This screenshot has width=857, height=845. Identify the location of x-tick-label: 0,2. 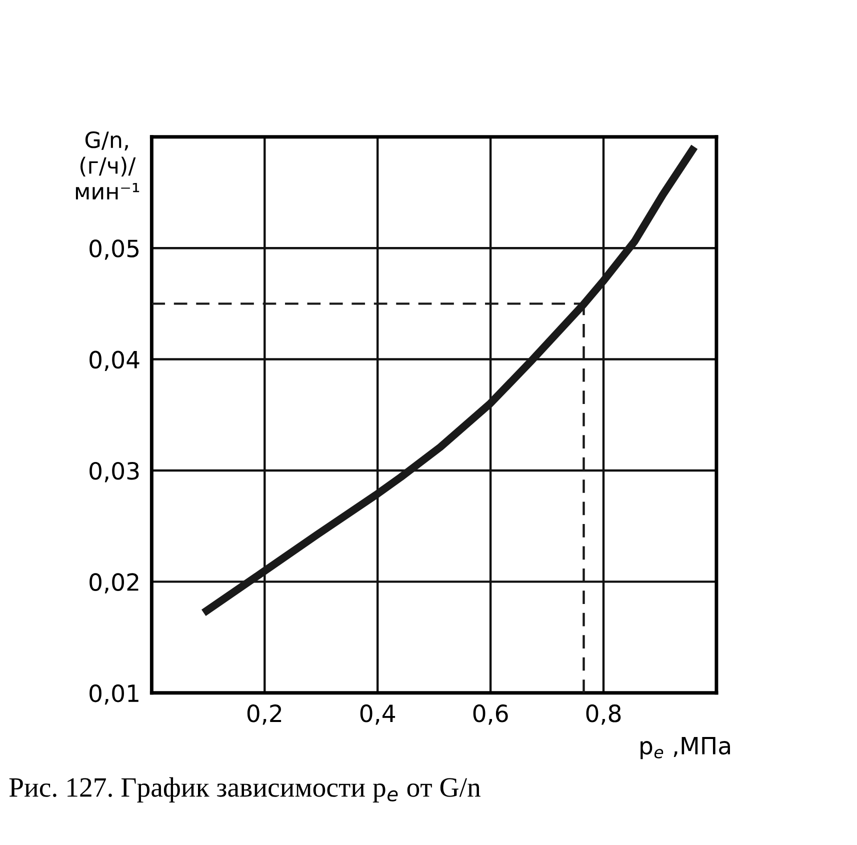
(264, 714).